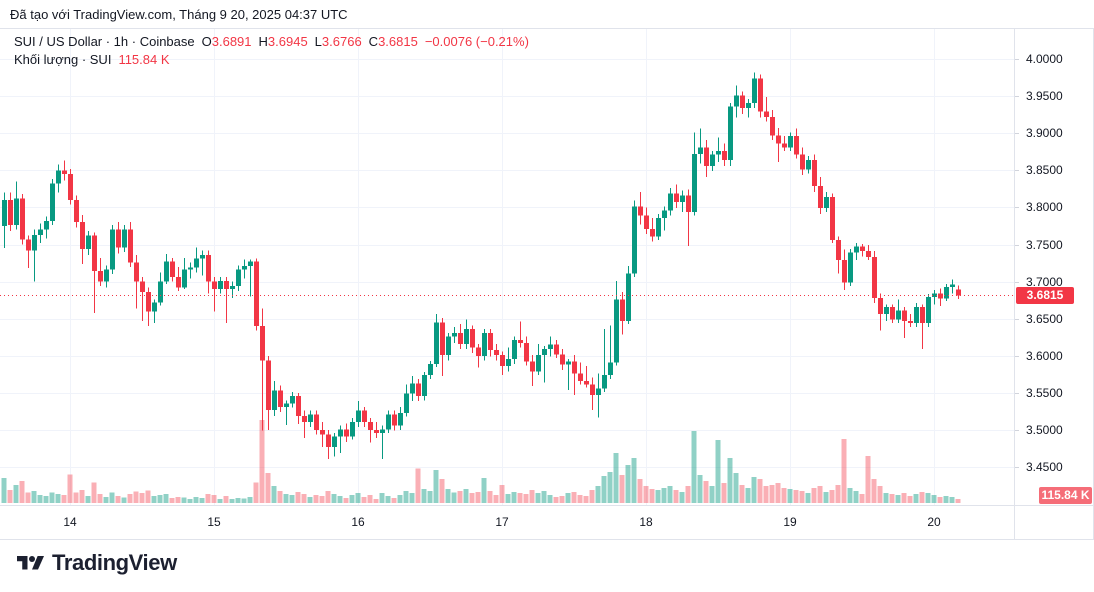 This screenshot has height=592, width=1094. Describe the element at coordinates (1045, 295) in the screenshot. I see `last-price-badge: 3.6815` at that location.